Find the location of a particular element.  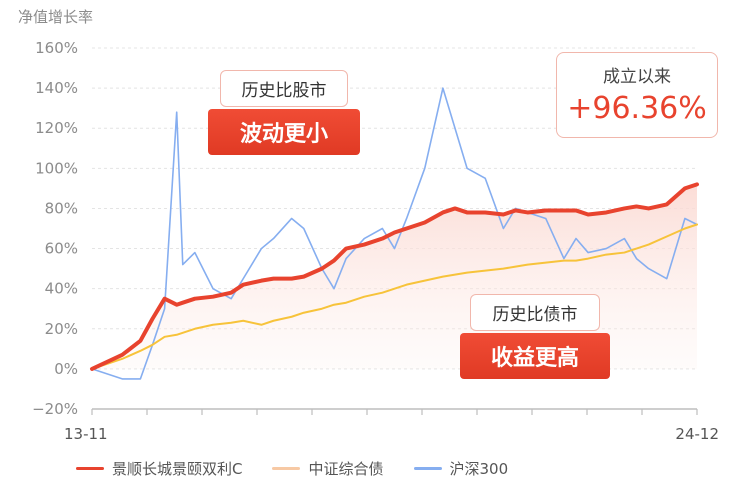

legend: 景顺长城景颐双利C 中证综合债 沪深300 is located at coordinates (307, 468).